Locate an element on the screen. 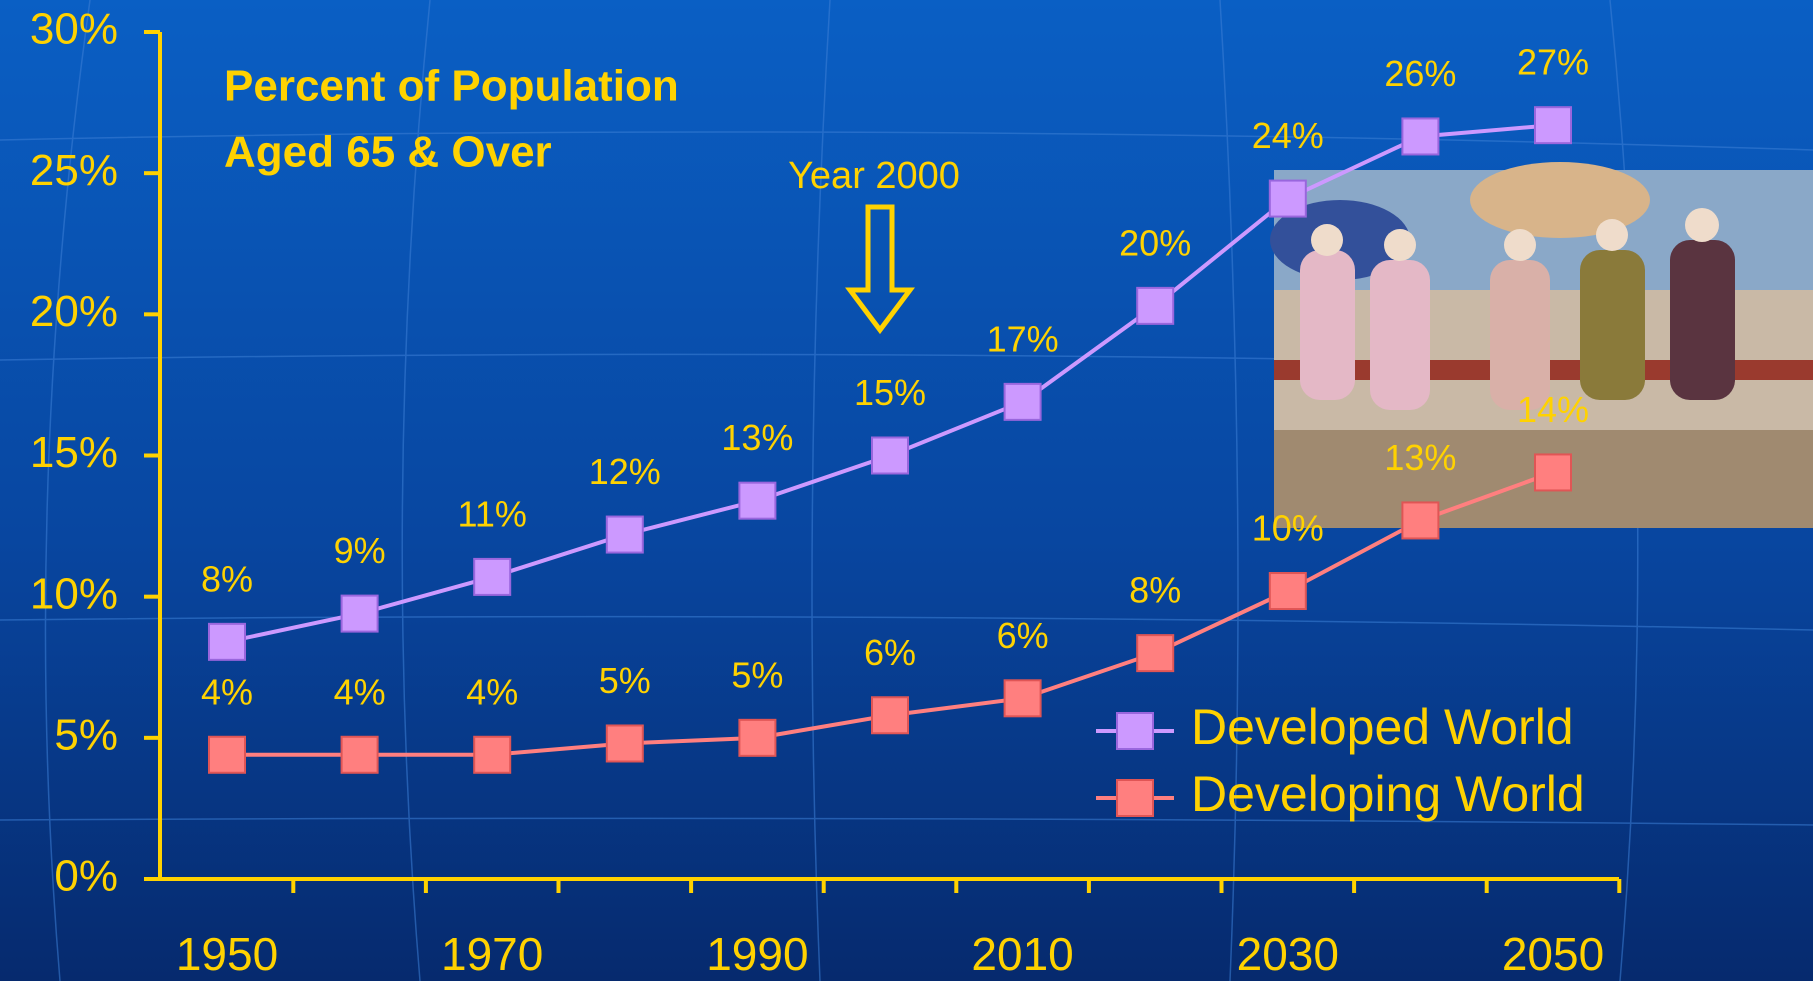 The height and width of the screenshot is (981, 1813). y-tick-label: 20% is located at coordinates (74, 311).